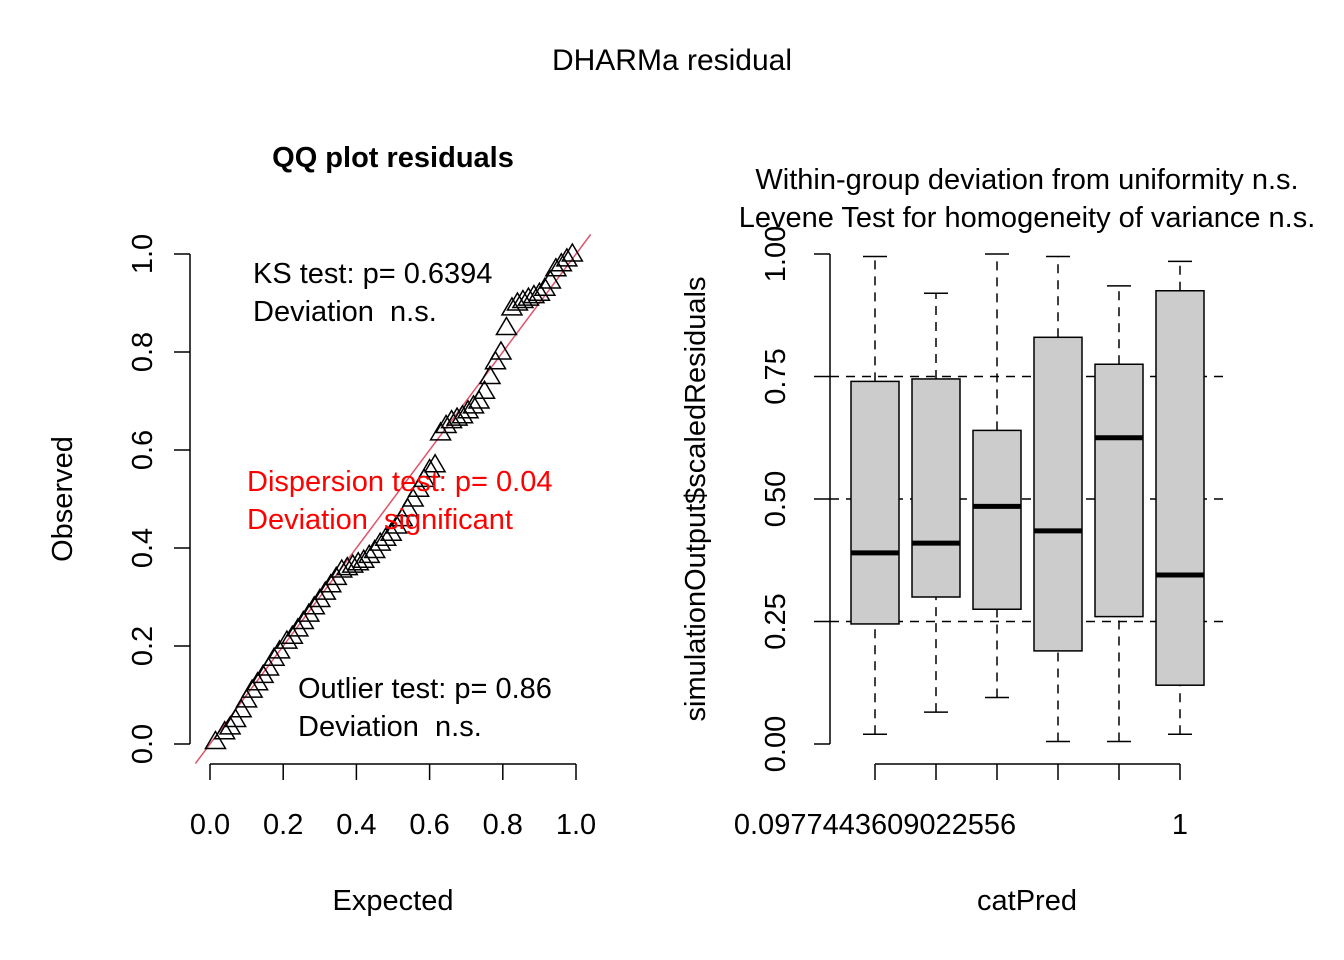  I want to click on qq-y-tick-label: 1.0, so click(143, 254).